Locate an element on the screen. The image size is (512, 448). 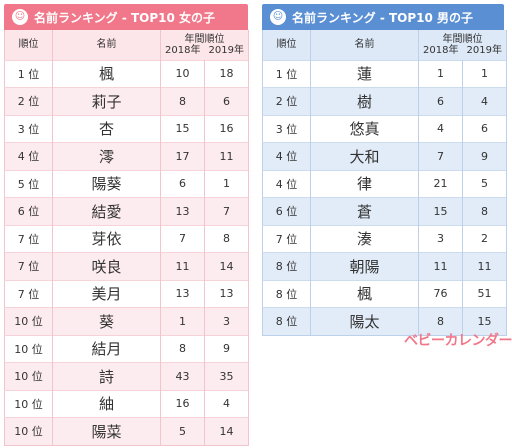
table-row: 4 位律 21 5 is located at coordinates (384, 184).